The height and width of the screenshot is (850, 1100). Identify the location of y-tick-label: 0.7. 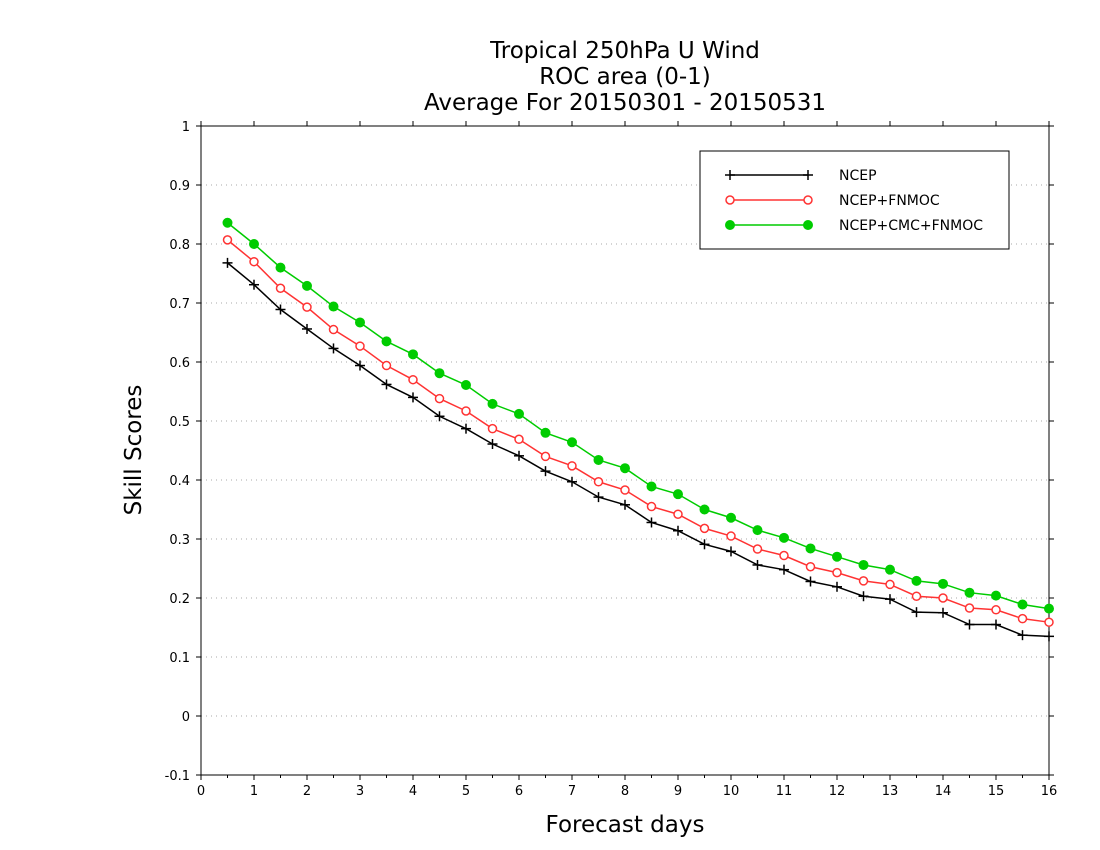
(179, 304).